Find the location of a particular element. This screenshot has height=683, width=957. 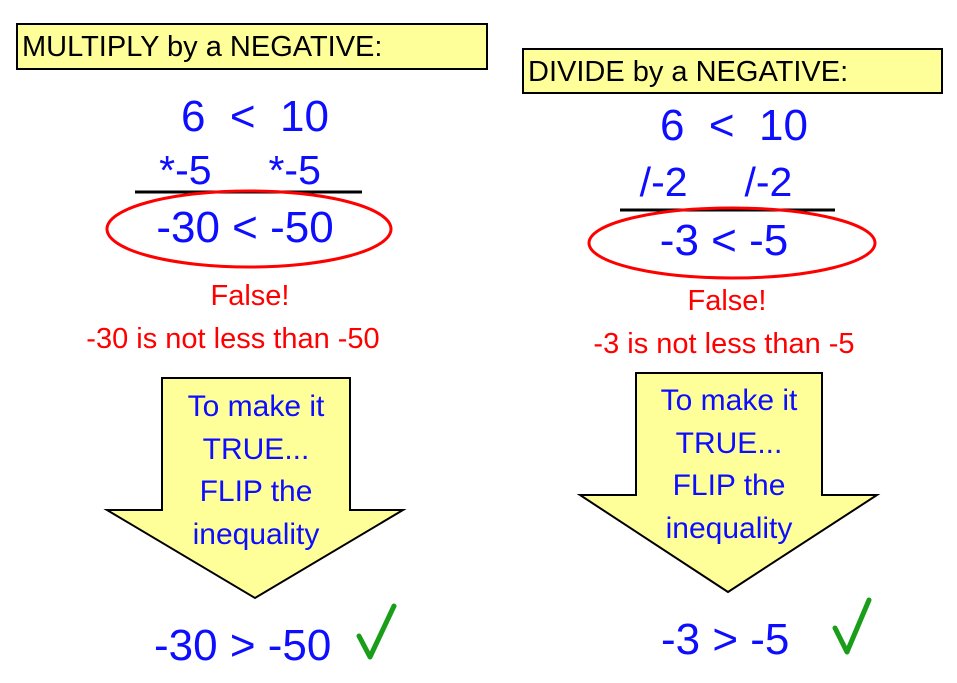

left-inequality: 6 < 10 is located at coordinates (255, 116).